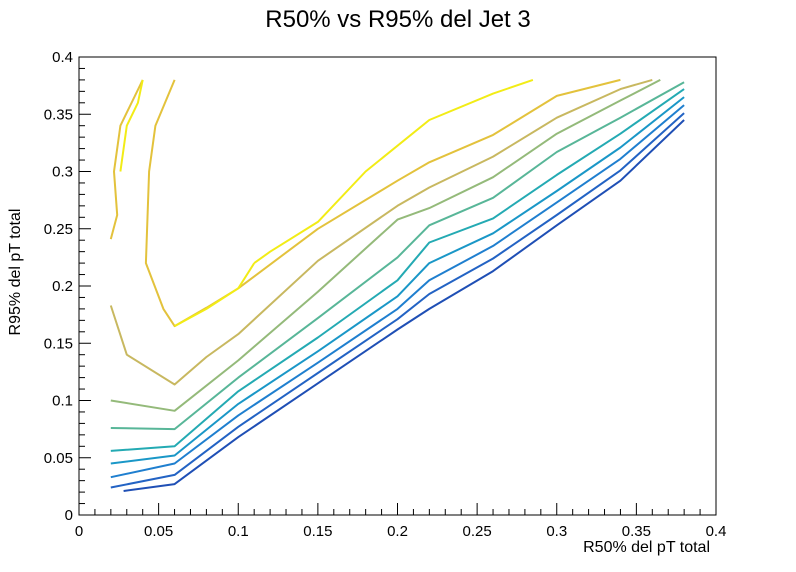  I want to click on y-tick-label: 0.25, so click(58, 229).